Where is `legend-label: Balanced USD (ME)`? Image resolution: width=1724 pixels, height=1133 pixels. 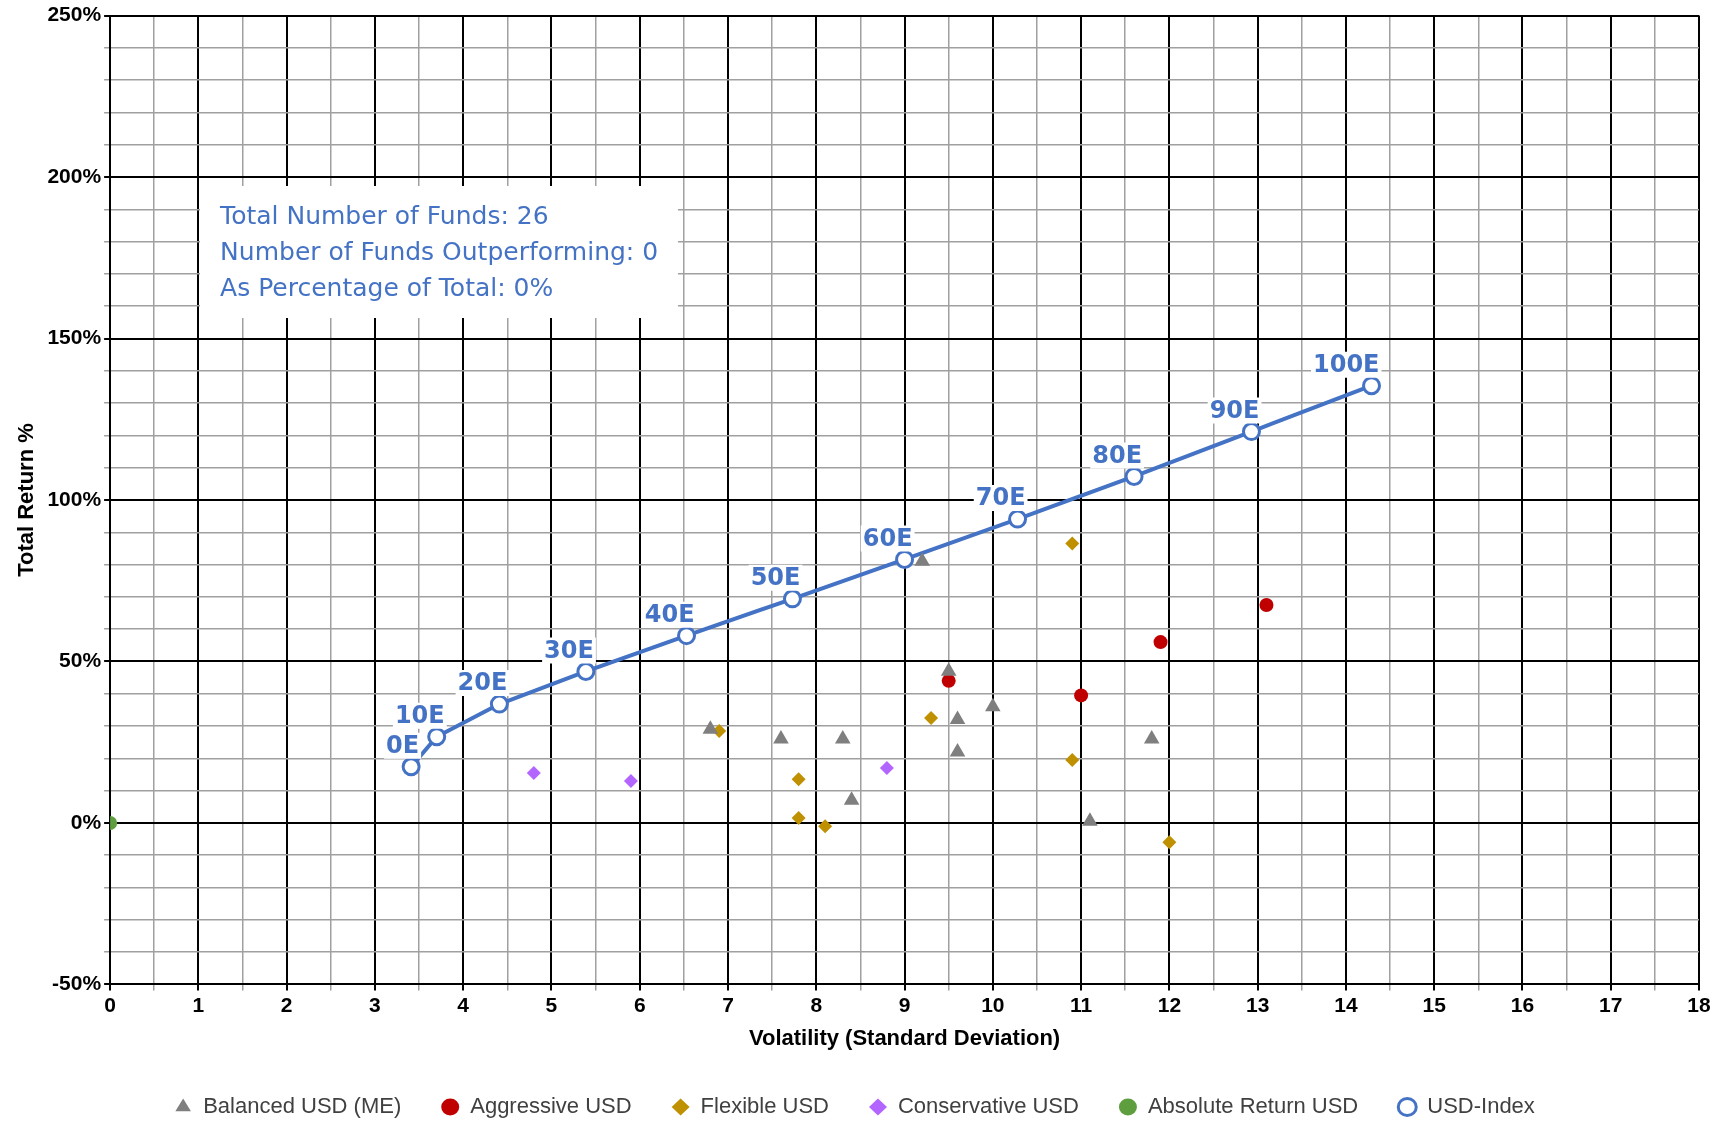
legend-label: Balanced USD (ME) is located at coordinates (302, 1106).